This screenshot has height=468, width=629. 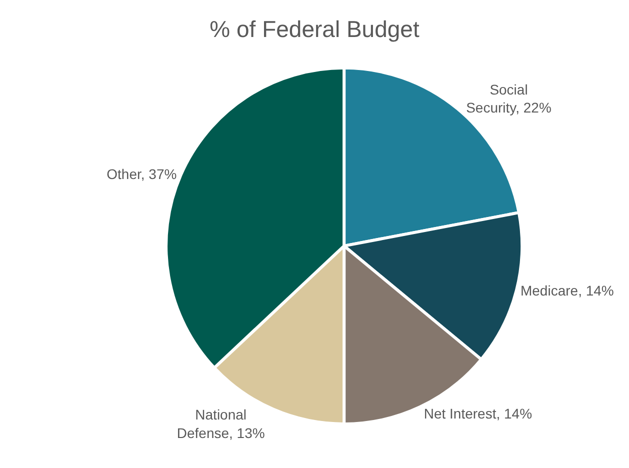 I want to click on slice-label: Social Security, 22%, so click(x=509, y=99).